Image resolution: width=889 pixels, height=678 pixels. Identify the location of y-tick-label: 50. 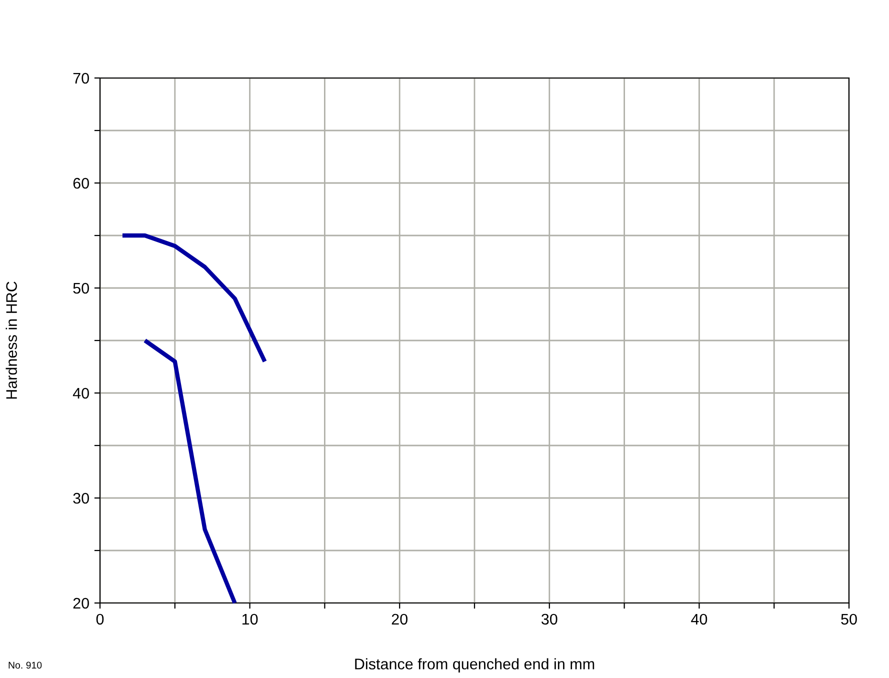
(81, 288).